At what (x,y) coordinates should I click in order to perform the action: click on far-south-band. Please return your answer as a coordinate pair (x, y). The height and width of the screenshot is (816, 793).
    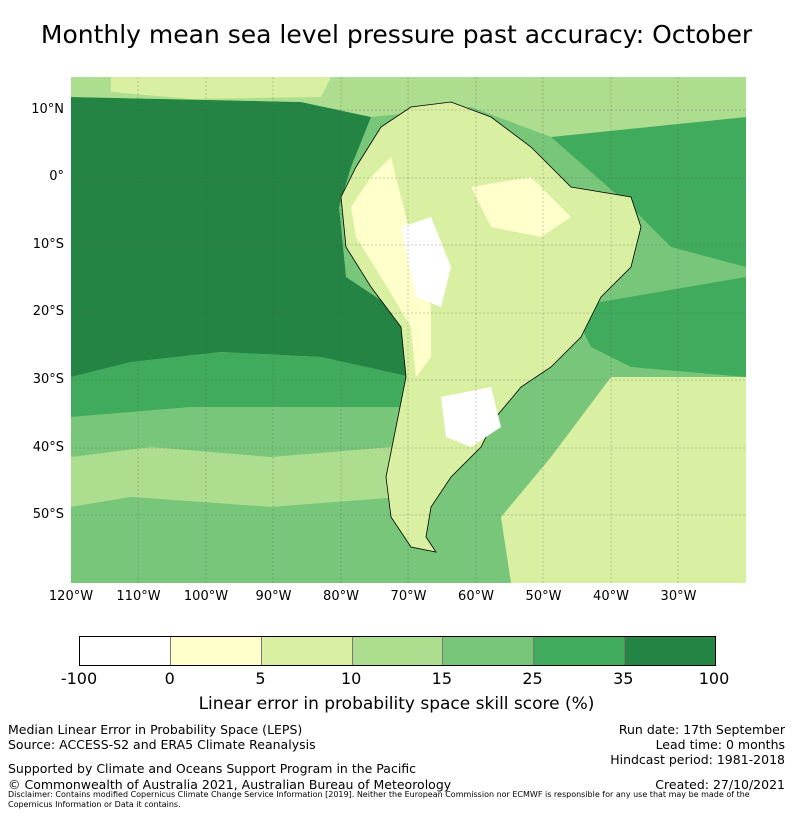
    Looking at the image, I should click on (236, 540).